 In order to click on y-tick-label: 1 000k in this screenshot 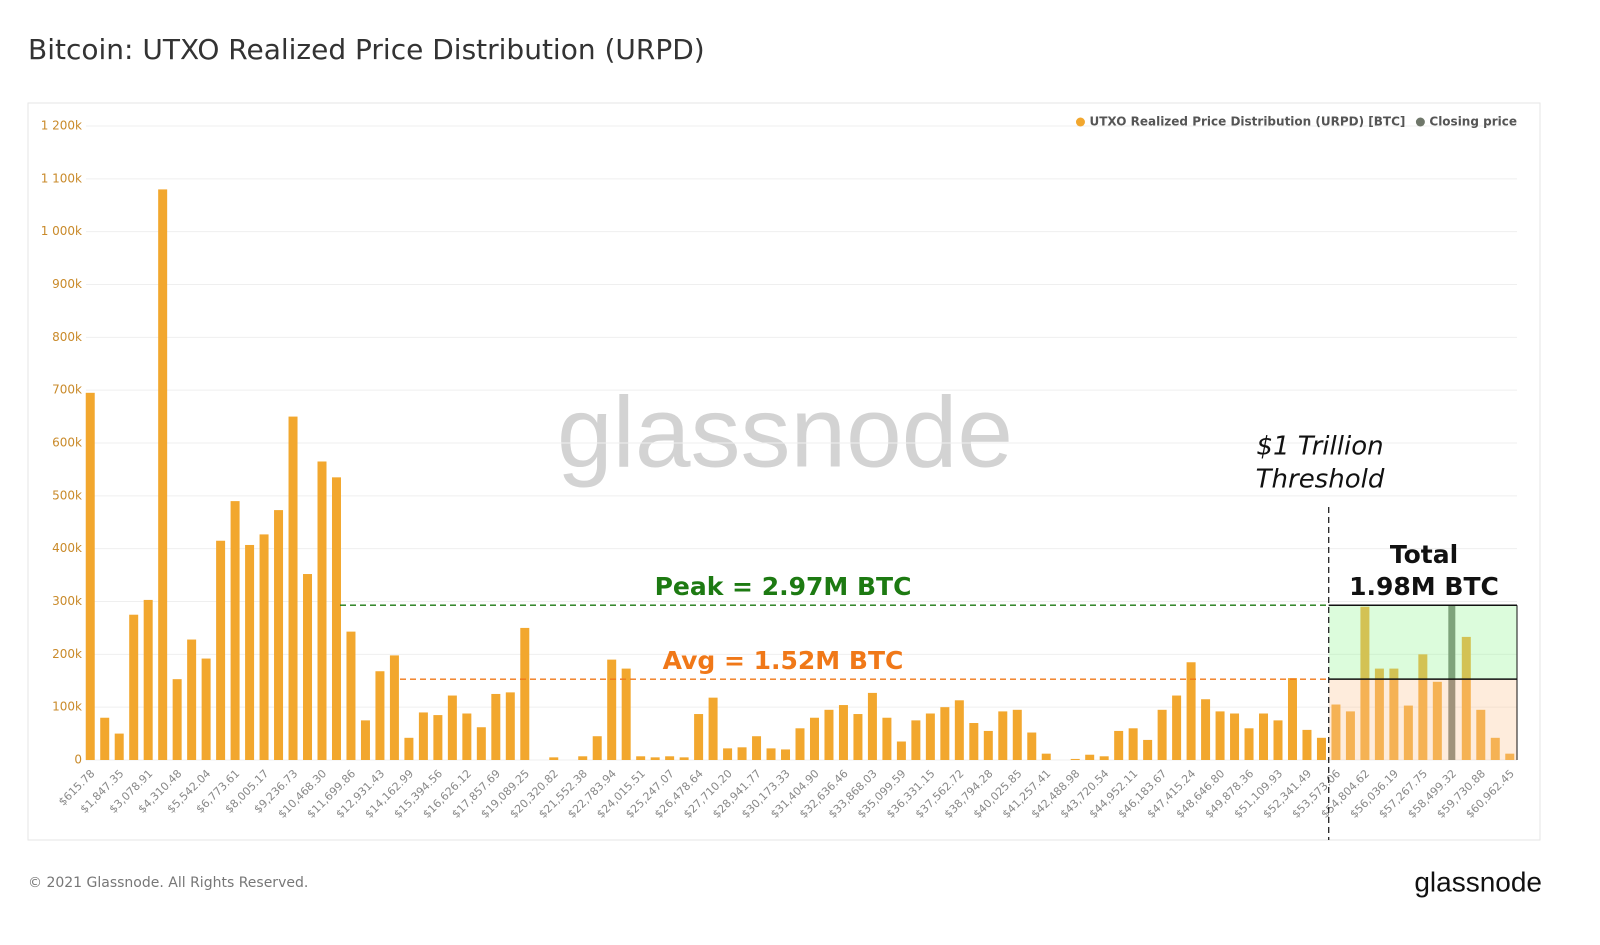, I will do `click(61, 231)`.